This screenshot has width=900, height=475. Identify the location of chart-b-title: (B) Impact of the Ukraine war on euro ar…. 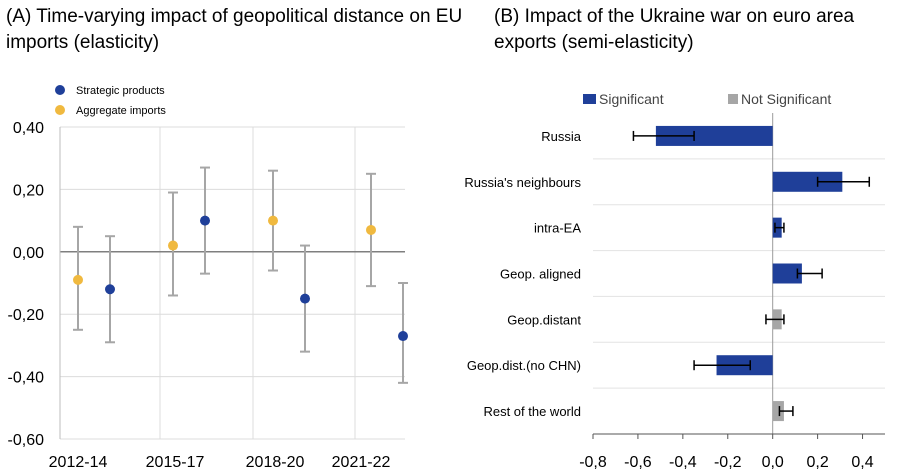
(674, 29).